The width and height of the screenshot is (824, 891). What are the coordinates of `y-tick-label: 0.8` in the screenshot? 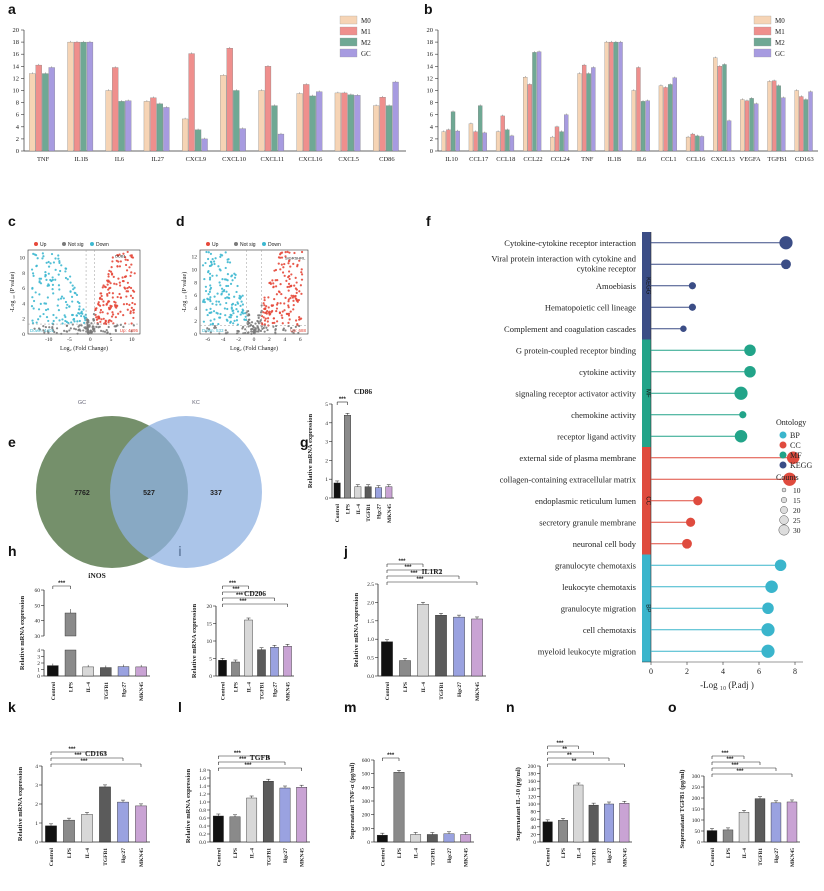 It's located at (202, 811).